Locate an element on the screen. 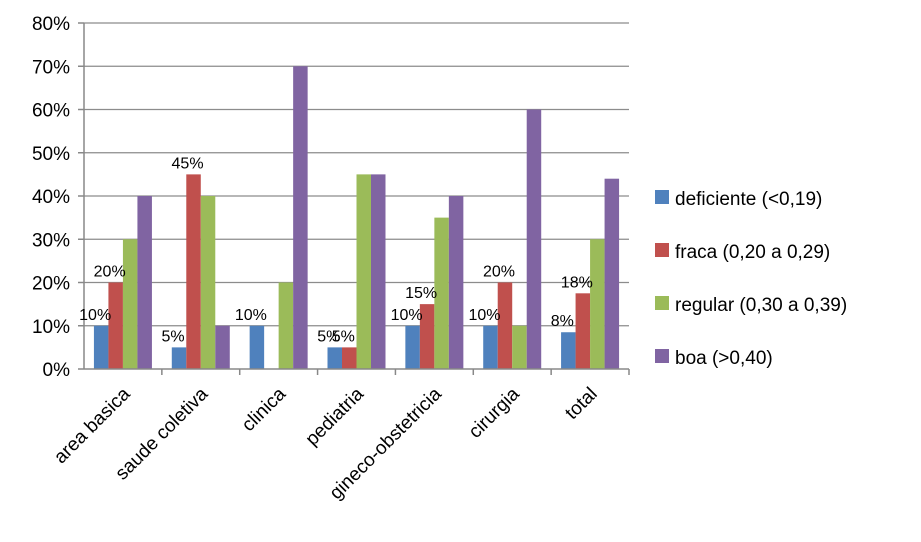 This screenshot has height=542, width=921. x-category-label: pediatria is located at coordinates (335, 416).